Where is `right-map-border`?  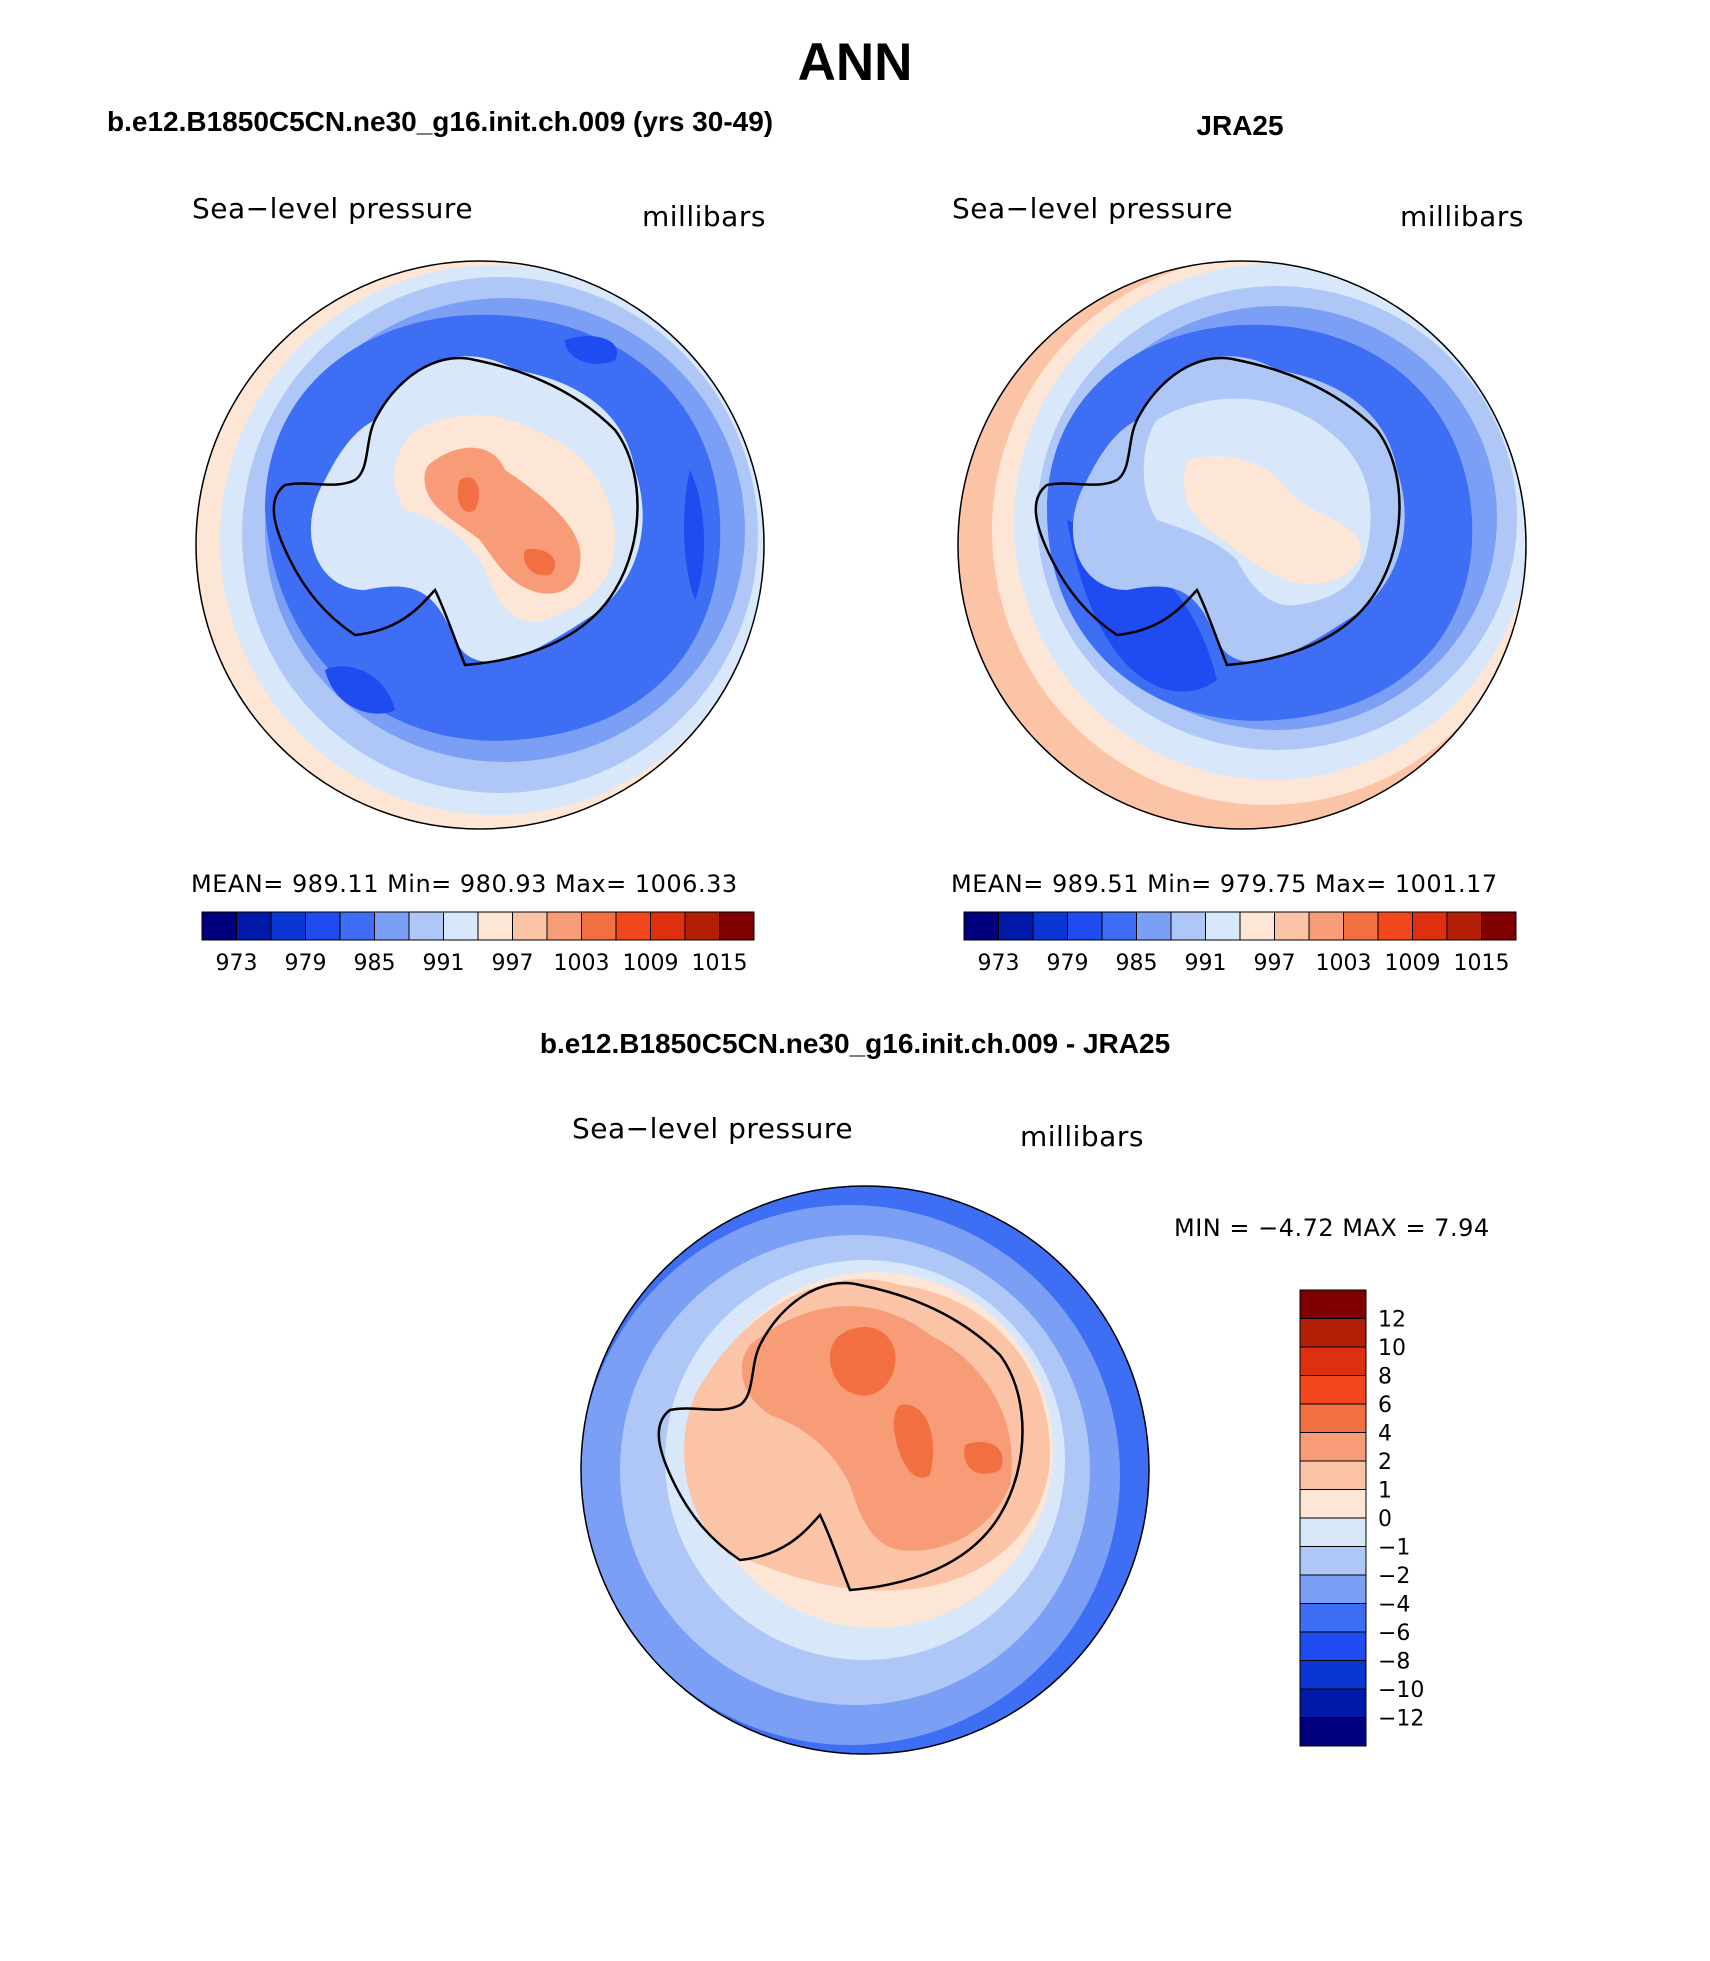 right-map-border is located at coordinates (1242, 545).